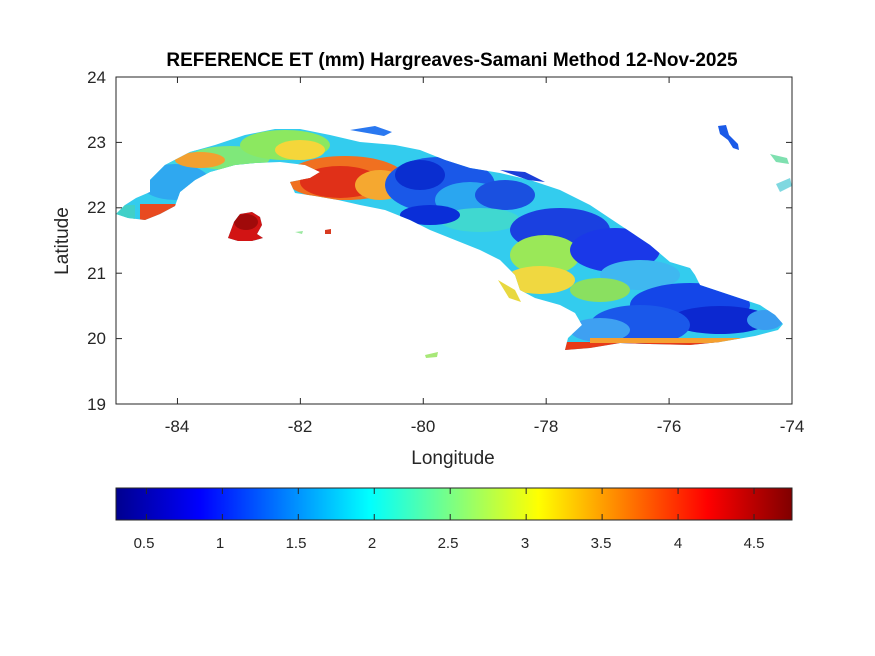  Describe the element at coordinates (96, 142) in the screenshot. I see `y-tick-label: 23` at that location.